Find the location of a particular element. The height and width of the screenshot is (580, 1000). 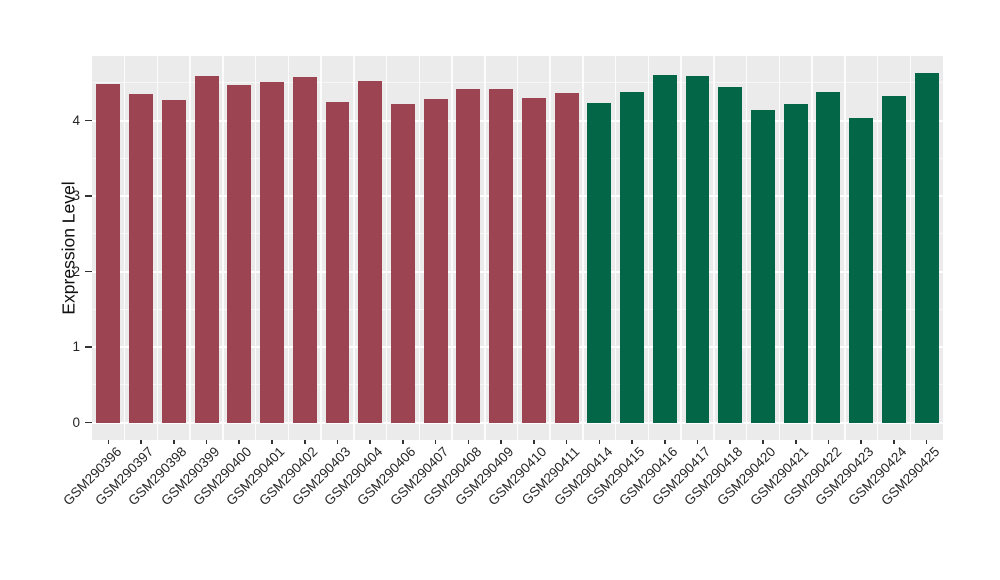

y-tick-label: 0 is located at coordinates (76, 422).